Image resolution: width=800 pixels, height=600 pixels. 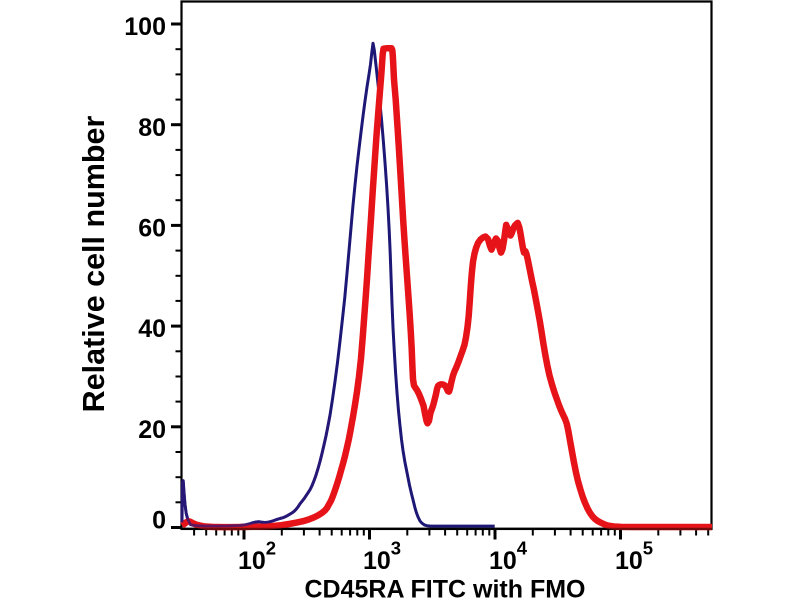 I want to click on svg-text: 80, so click(x=152, y=128).